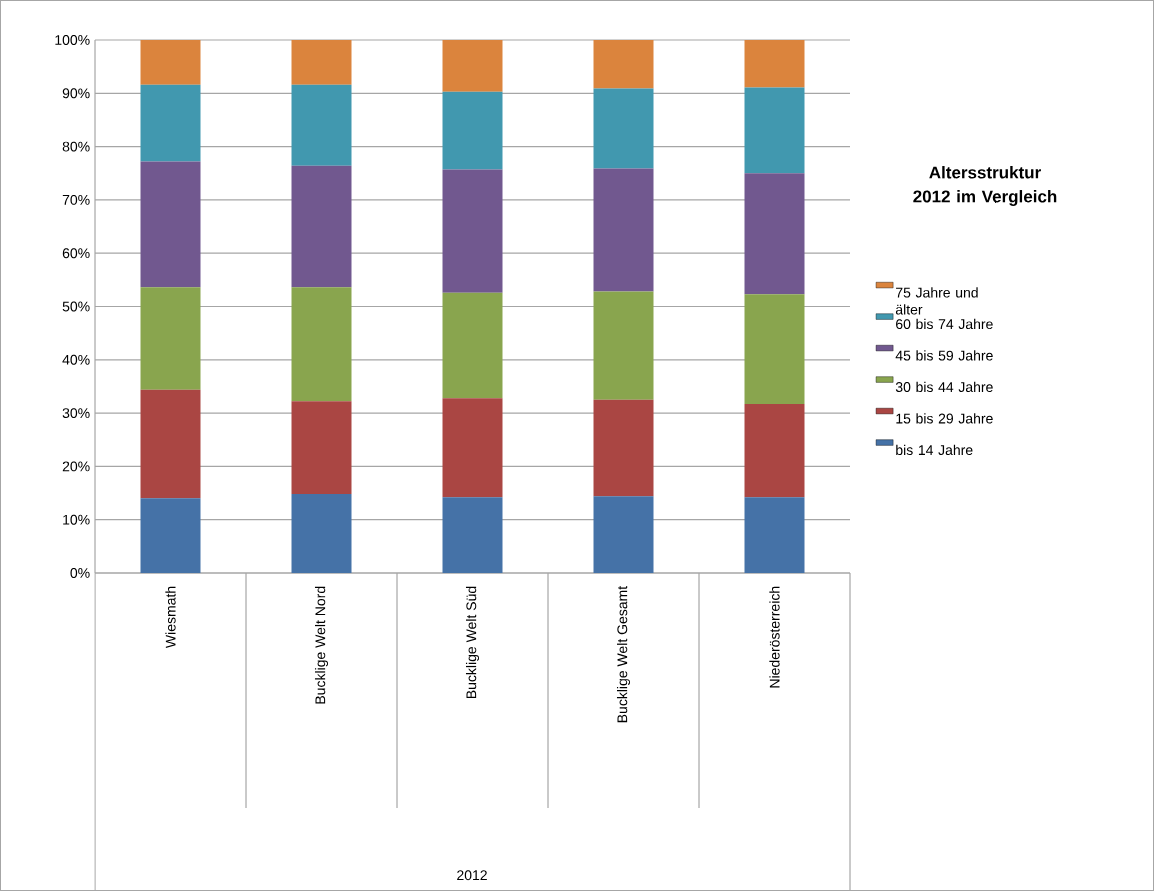  Describe the element at coordinates (934, 450) in the screenshot. I see `legend-label: bis 14 Jahre` at that location.